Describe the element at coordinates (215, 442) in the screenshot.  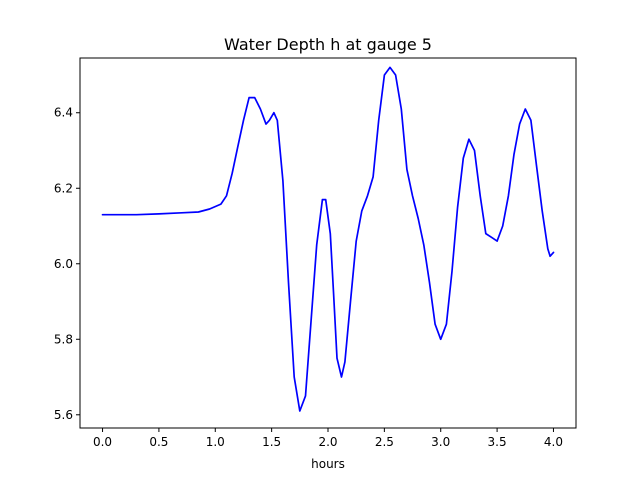
I see `x-tick-label: 1.0` at that location.